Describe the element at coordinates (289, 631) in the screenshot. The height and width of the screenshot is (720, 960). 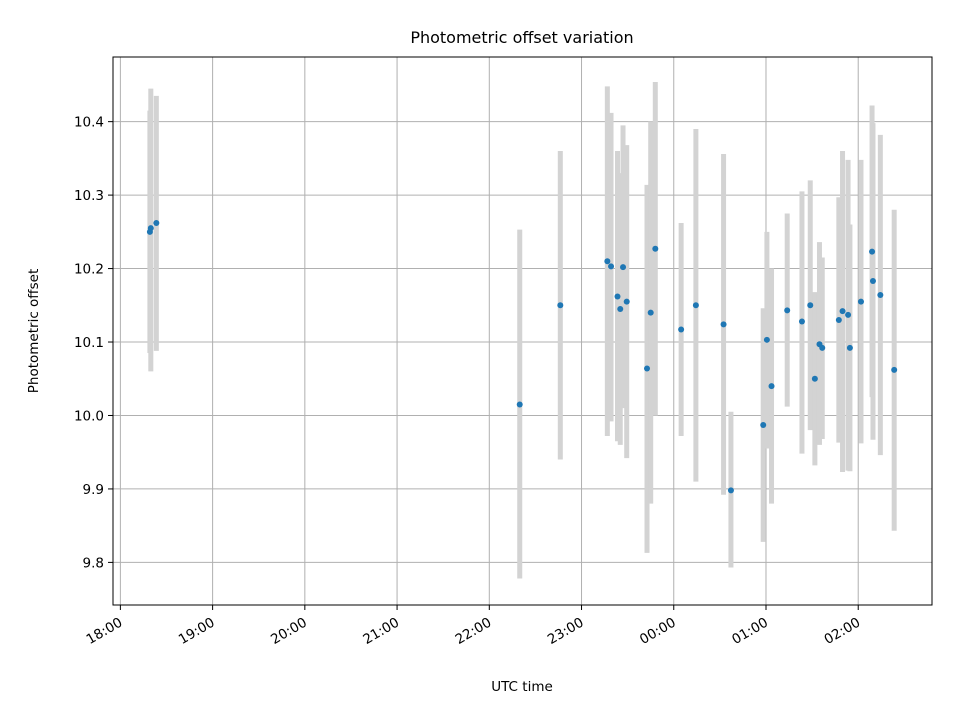
I see `x-tick-label: 20:00` at that location.